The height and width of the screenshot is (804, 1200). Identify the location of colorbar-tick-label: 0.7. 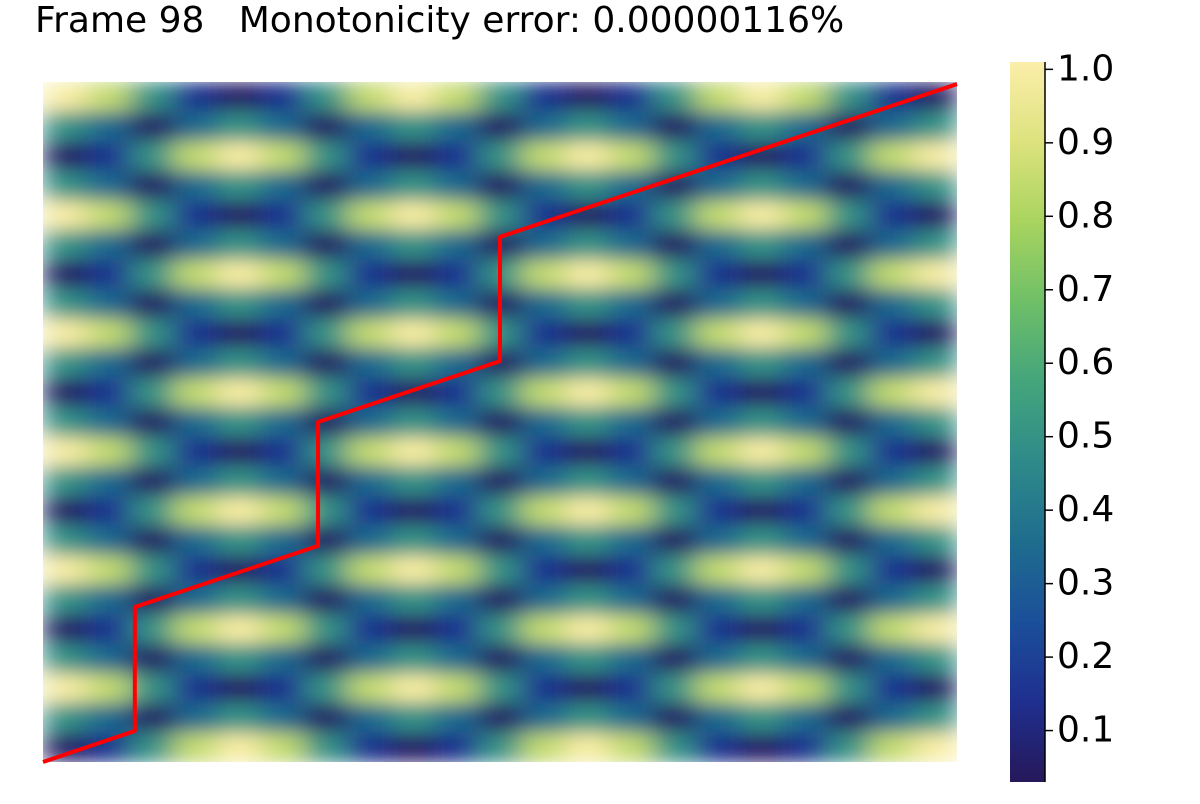
(1085, 289).